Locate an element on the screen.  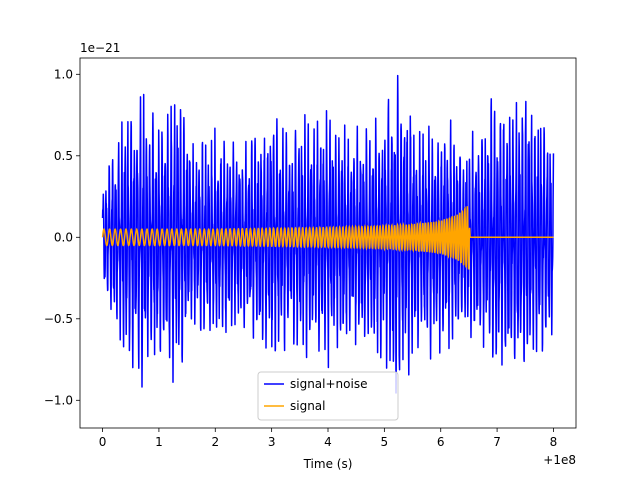
legend-label-signal-noise: signal+noise is located at coordinates (328, 384).